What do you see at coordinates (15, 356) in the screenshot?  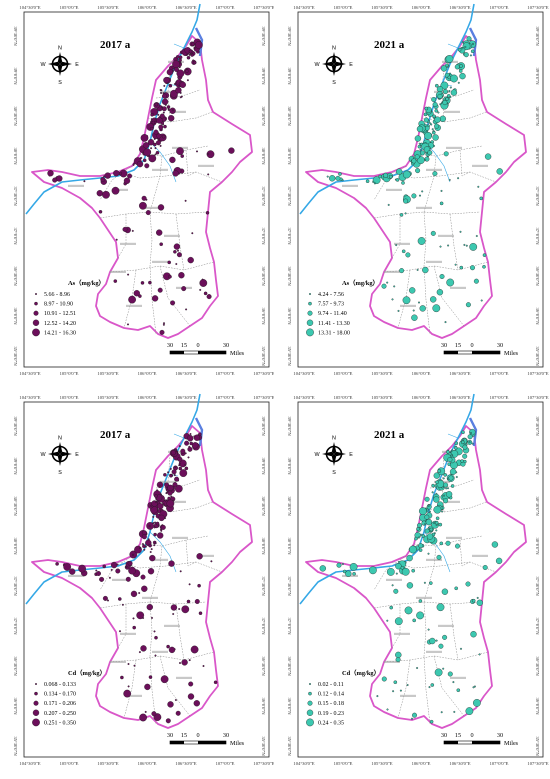 I see `lat-label-left: 35°30'0"N` at bounding box center [15, 356].